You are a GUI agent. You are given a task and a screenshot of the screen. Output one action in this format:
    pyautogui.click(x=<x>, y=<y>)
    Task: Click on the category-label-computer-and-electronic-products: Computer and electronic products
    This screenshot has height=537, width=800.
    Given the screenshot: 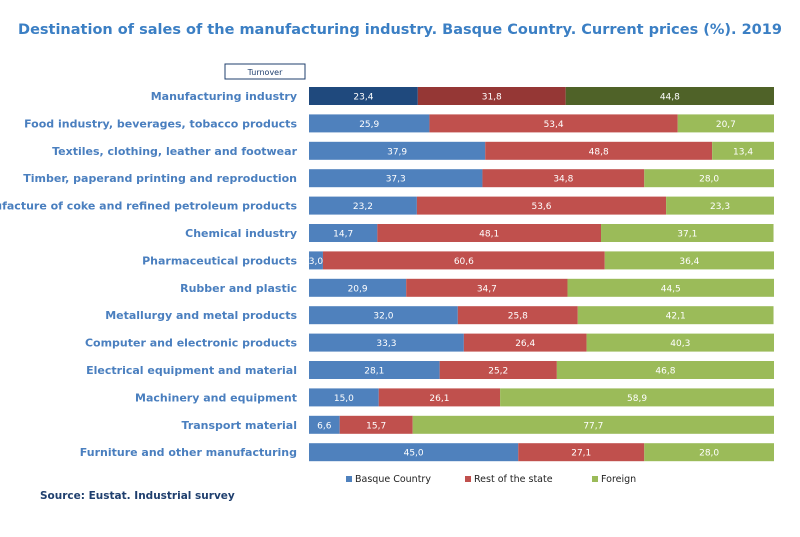 What is the action you would take?
    pyautogui.click(x=191, y=343)
    